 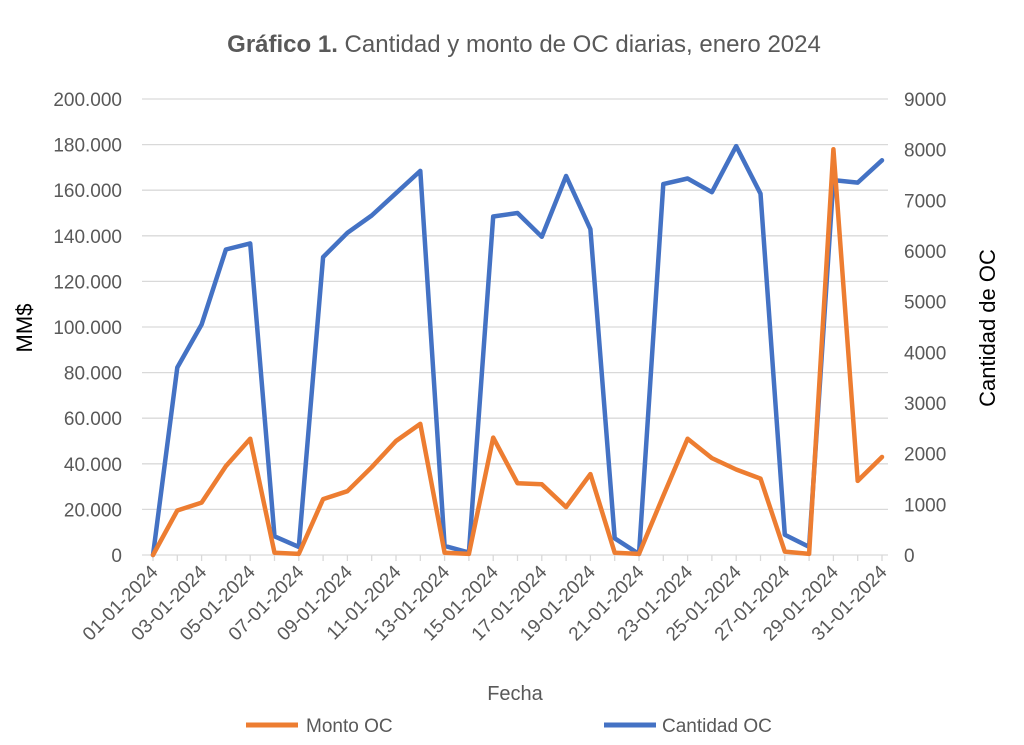 I want to click on y-left-tick-label: 80.000, so click(x=93, y=374).